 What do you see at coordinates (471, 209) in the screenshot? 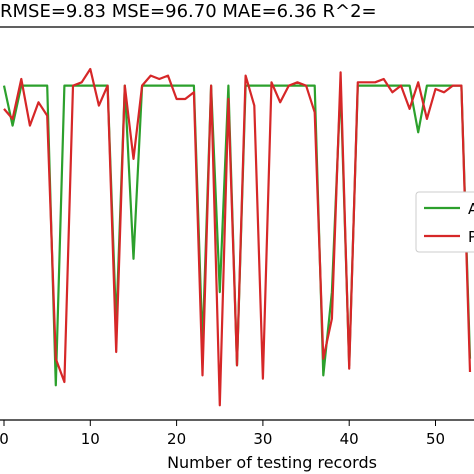
I see `legend-label-a: A` at bounding box center [471, 209].